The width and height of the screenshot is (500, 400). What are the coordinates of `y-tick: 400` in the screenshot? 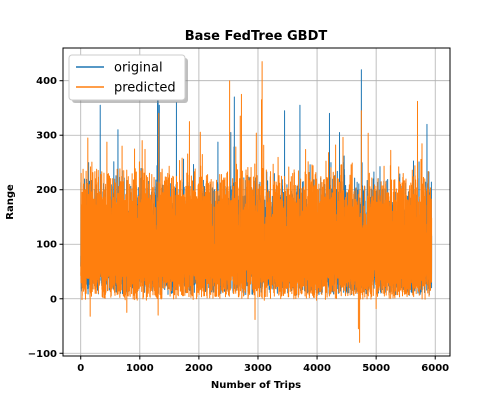 It's located at (49, 81).